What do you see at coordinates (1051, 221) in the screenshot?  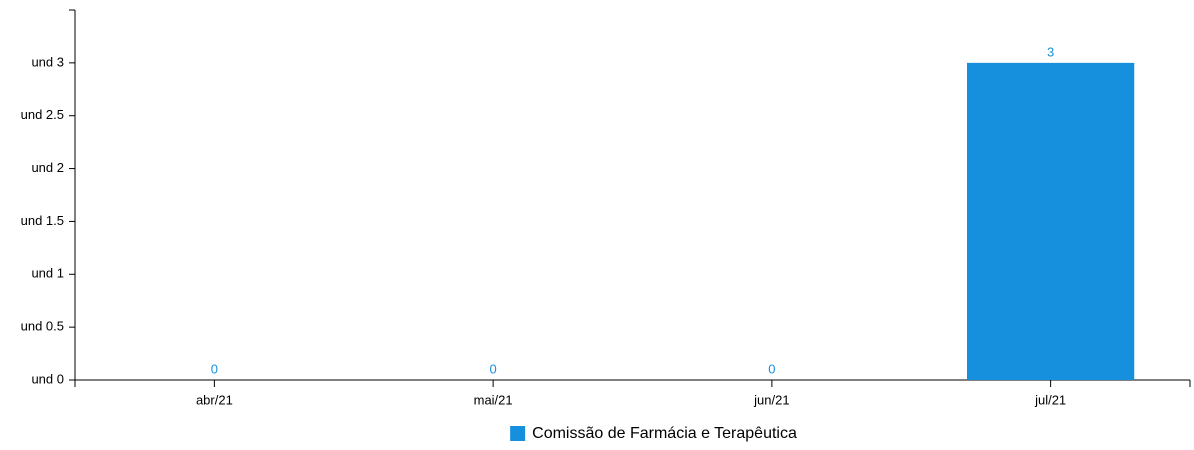 I see `bar` at bounding box center [1051, 221].